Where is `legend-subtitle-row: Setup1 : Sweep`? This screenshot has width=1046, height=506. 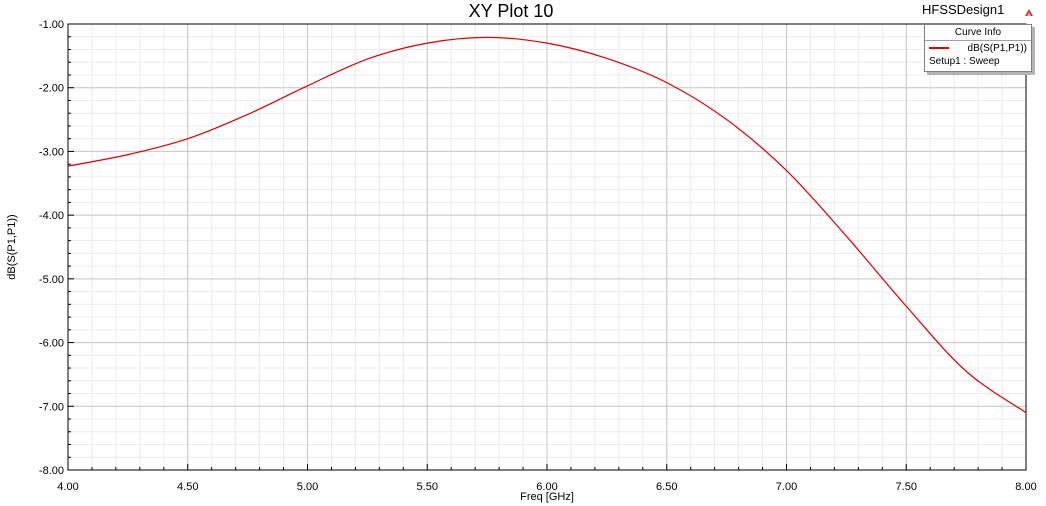
legend-subtitle-row: Setup1 : Sweep is located at coordinates (978, 62).